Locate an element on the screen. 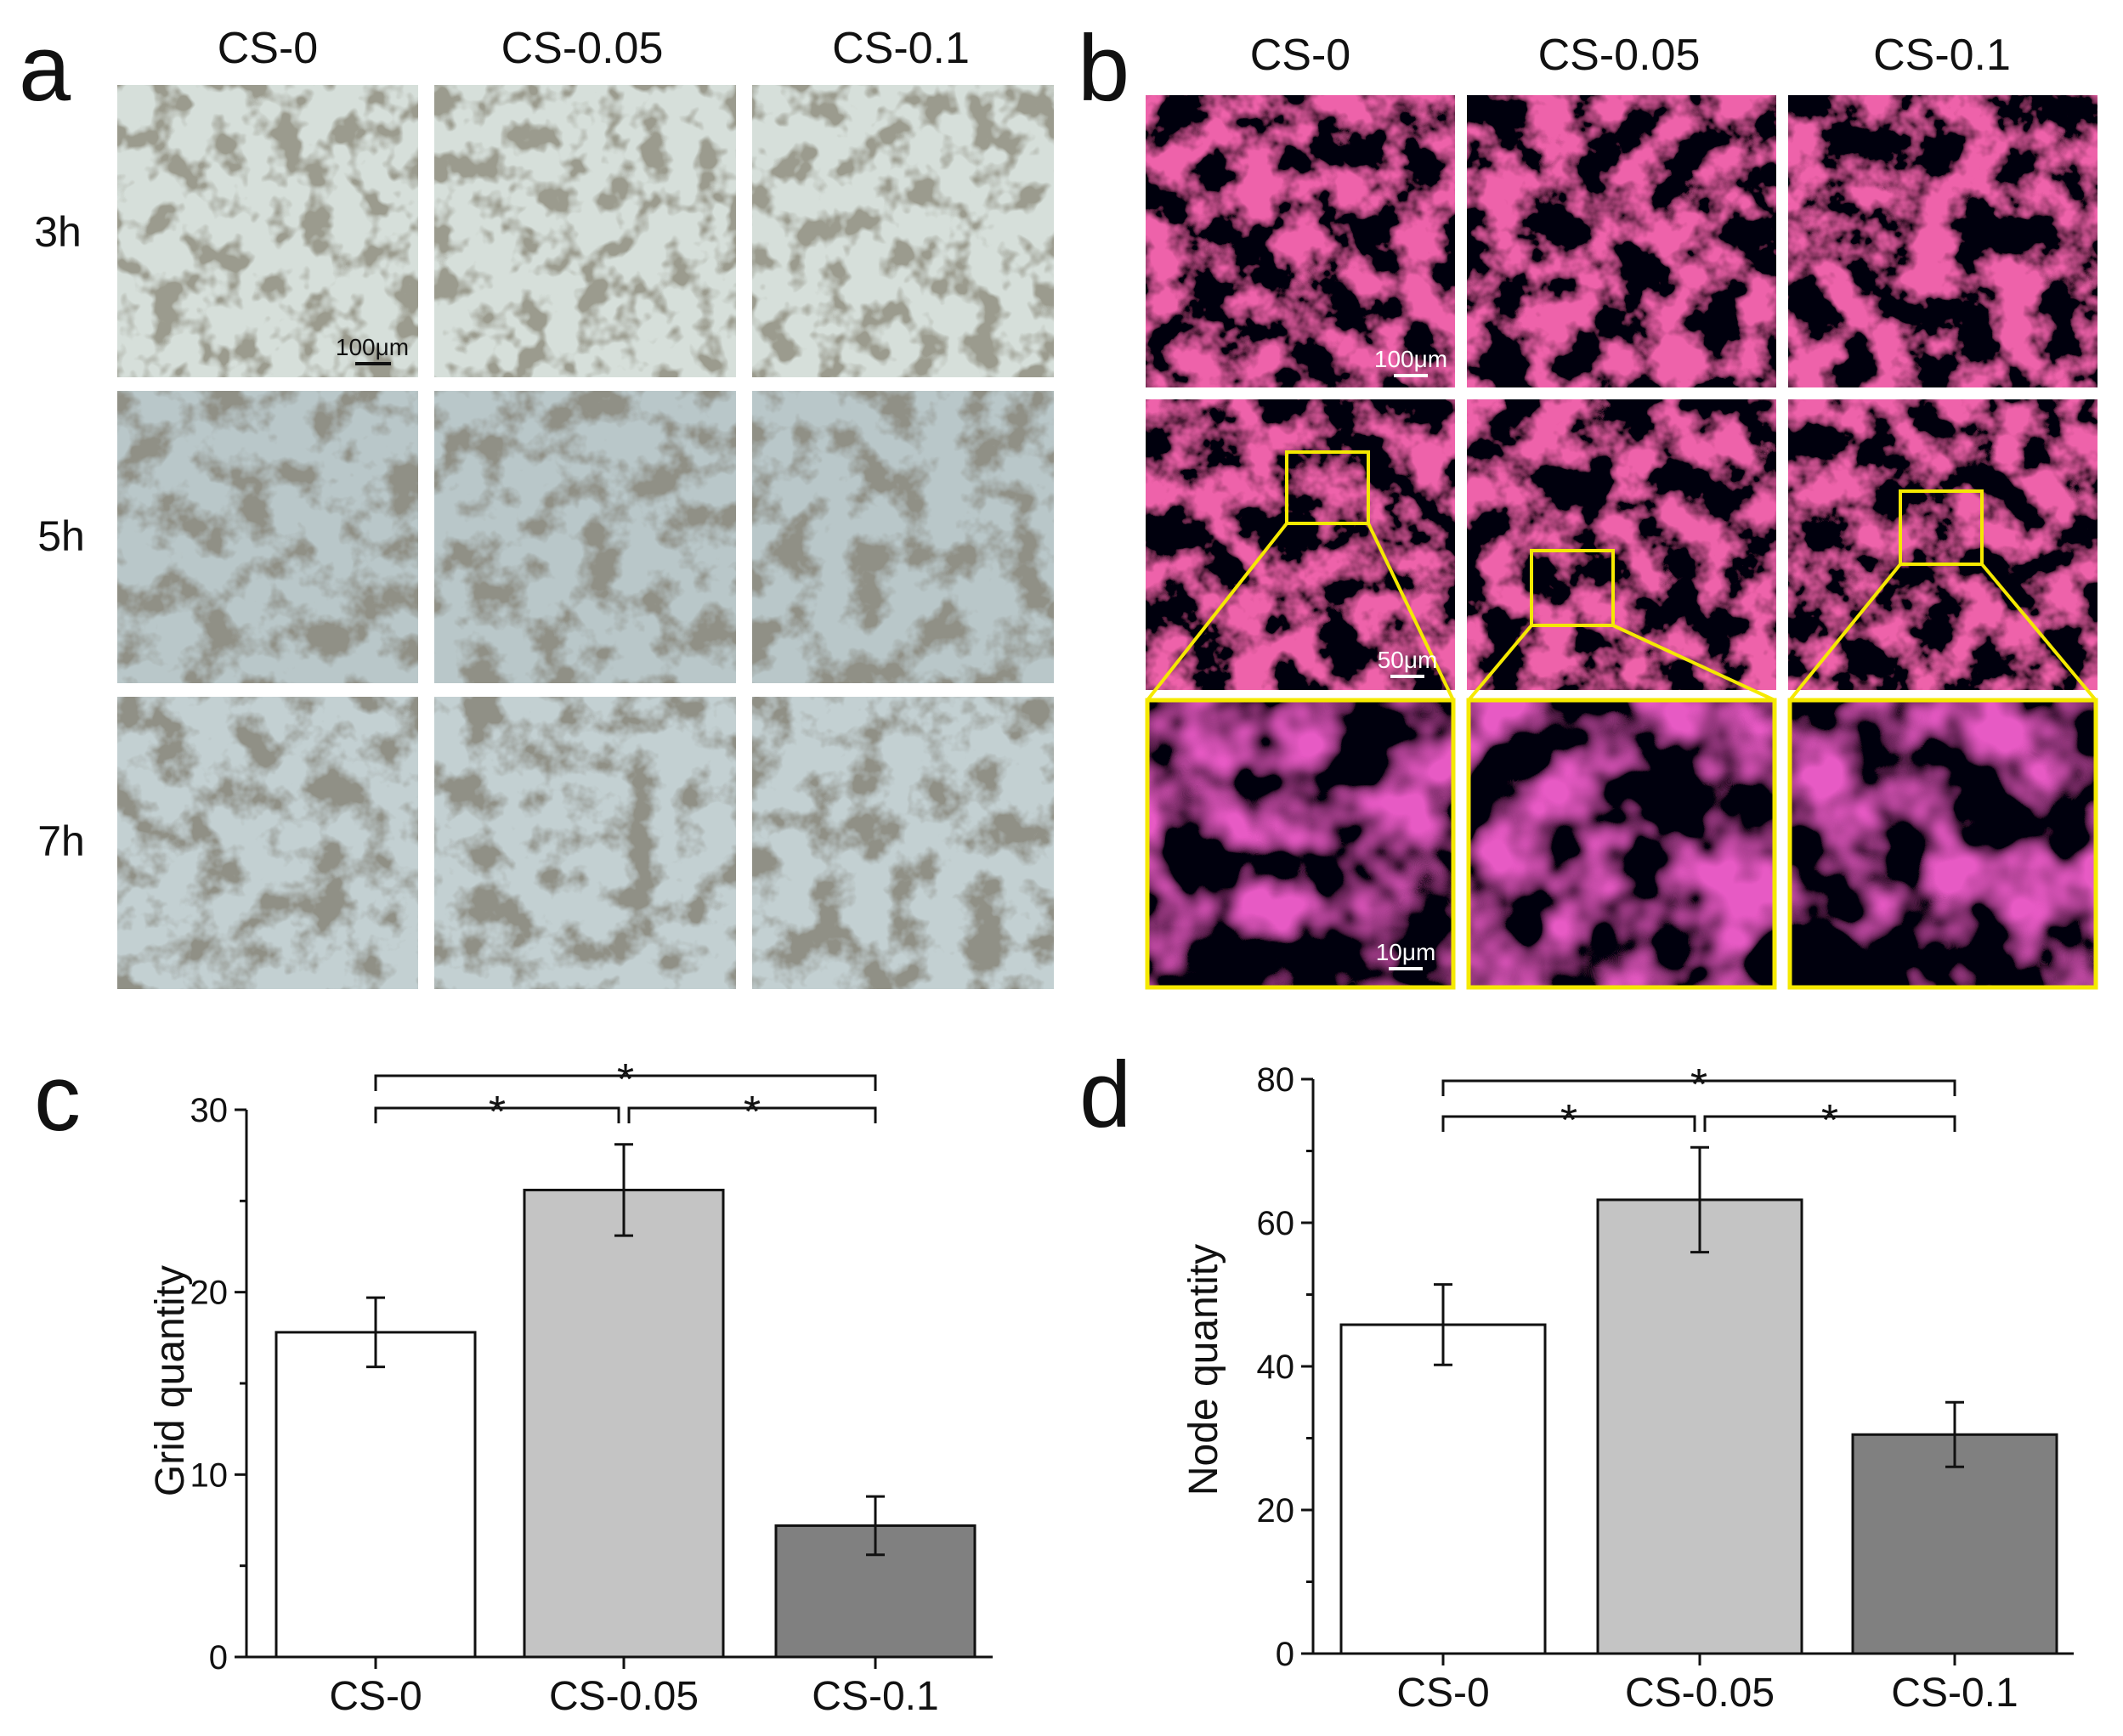  zoom-line-left-cs01 is located at coordinates (1845, 632).